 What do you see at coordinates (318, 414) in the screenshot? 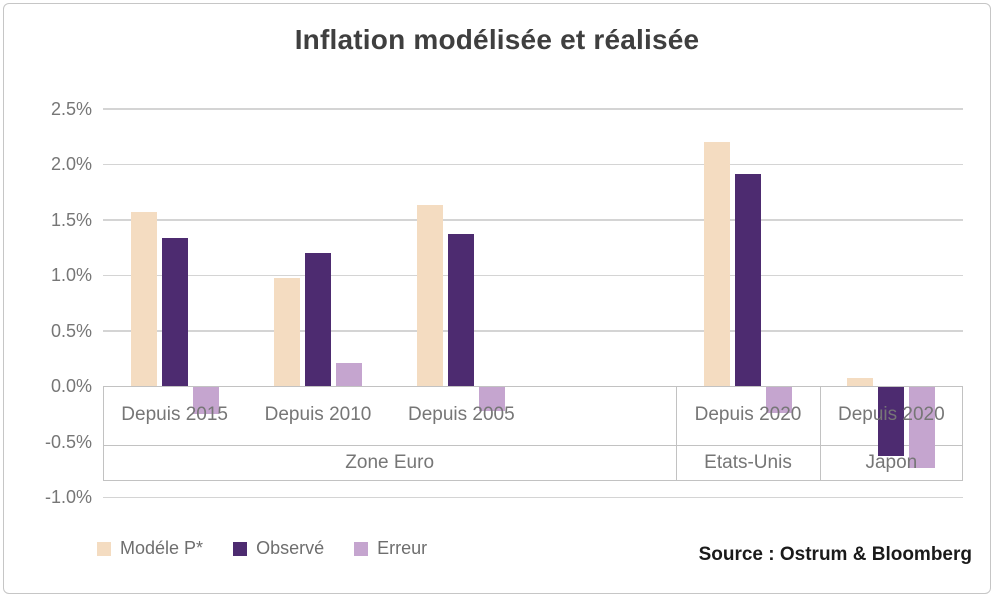
I see `category-label: Depuis 2010` at bounding box center [318, 414].